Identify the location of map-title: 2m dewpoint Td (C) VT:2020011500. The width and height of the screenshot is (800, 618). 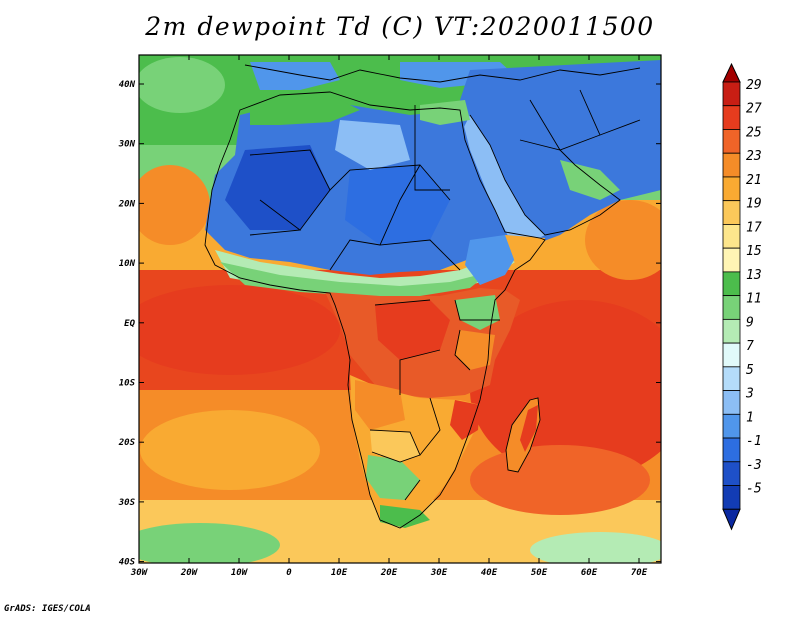
(400, 26).